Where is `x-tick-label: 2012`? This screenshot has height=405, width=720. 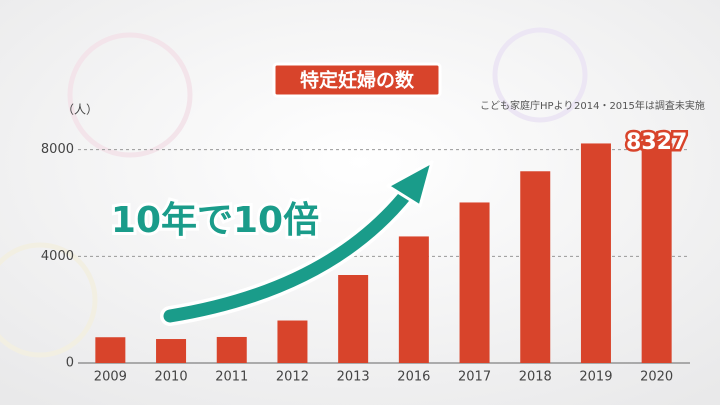 x-tick-label: 2012 is located at coordinates (292, 377).